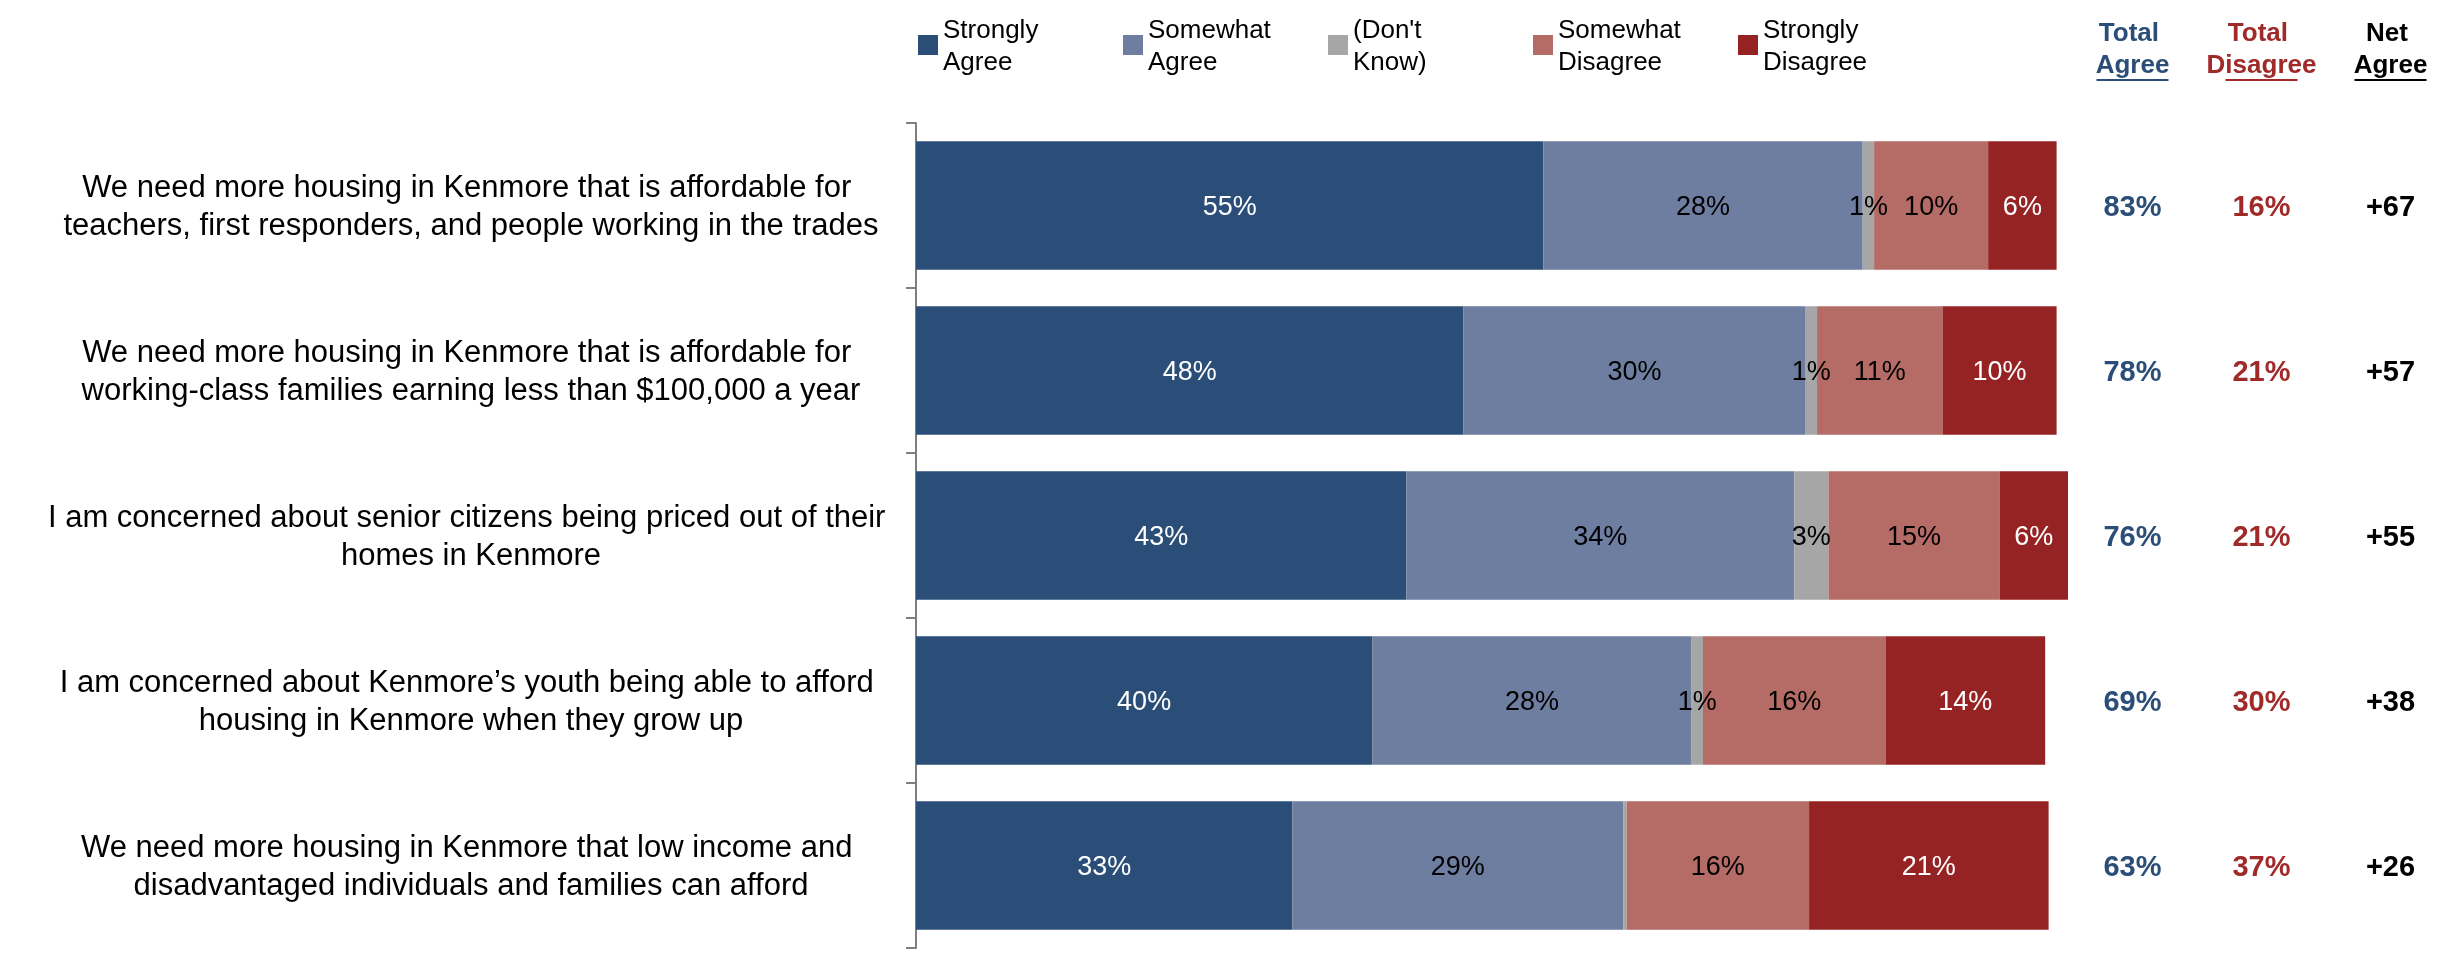  What do you see at coordinates (2132, 48) in the screenshot?
I see `text: Total Agree` at bounding box center [2132, 48].